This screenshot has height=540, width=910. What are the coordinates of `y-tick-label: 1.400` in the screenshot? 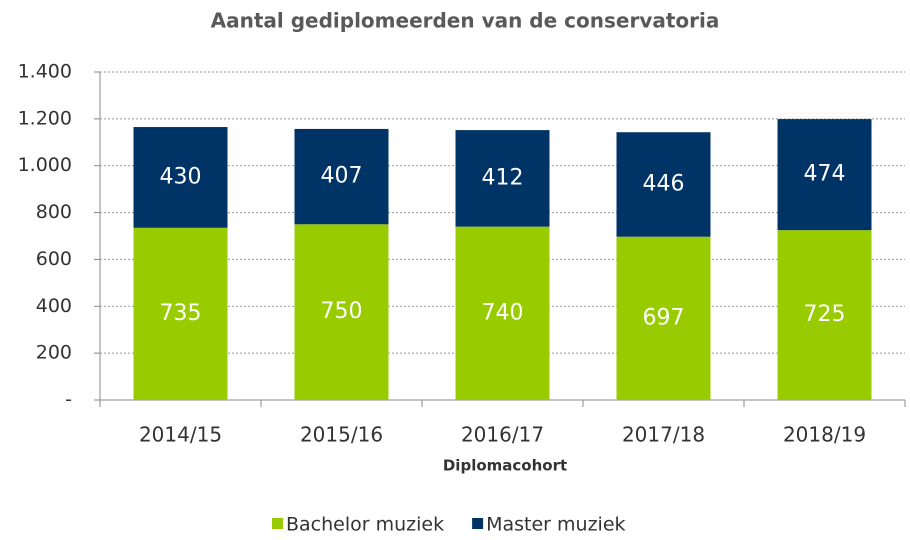 It's located at (45, 72).